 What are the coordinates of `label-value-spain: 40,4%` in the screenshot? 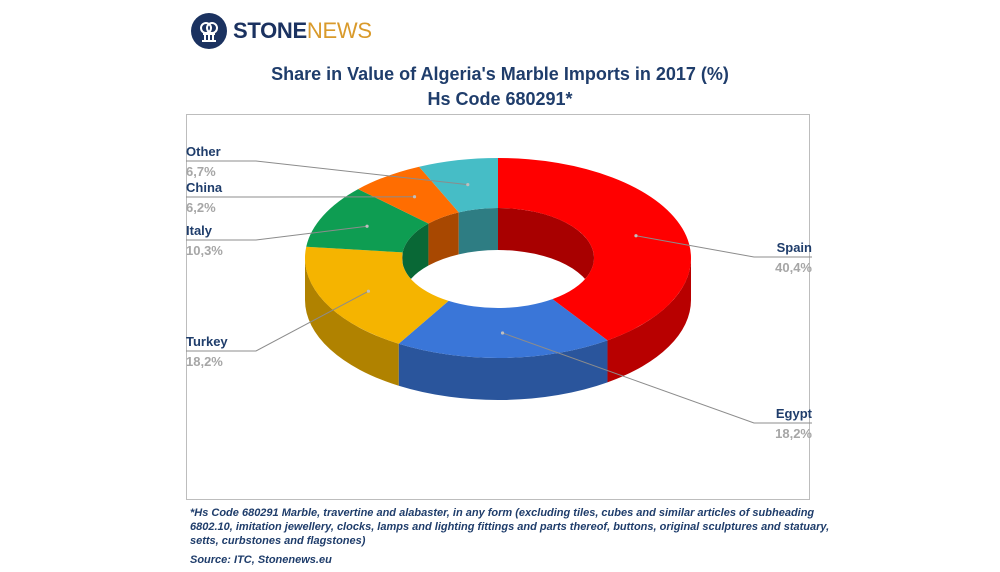 It's located at (793, 267).